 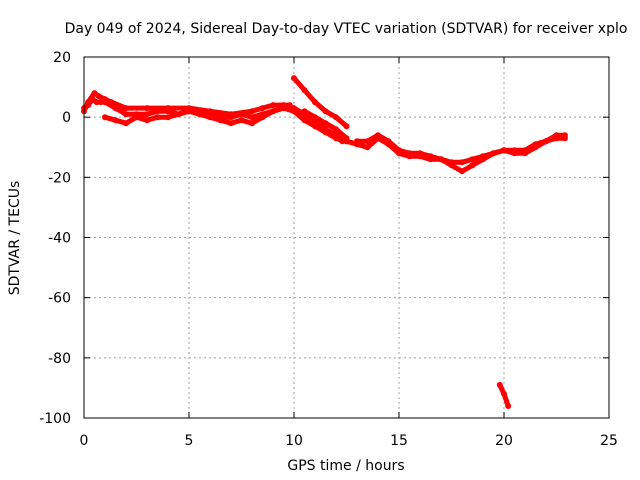 I want to click on y-tick-label: -20, so click(x=59, y=178).